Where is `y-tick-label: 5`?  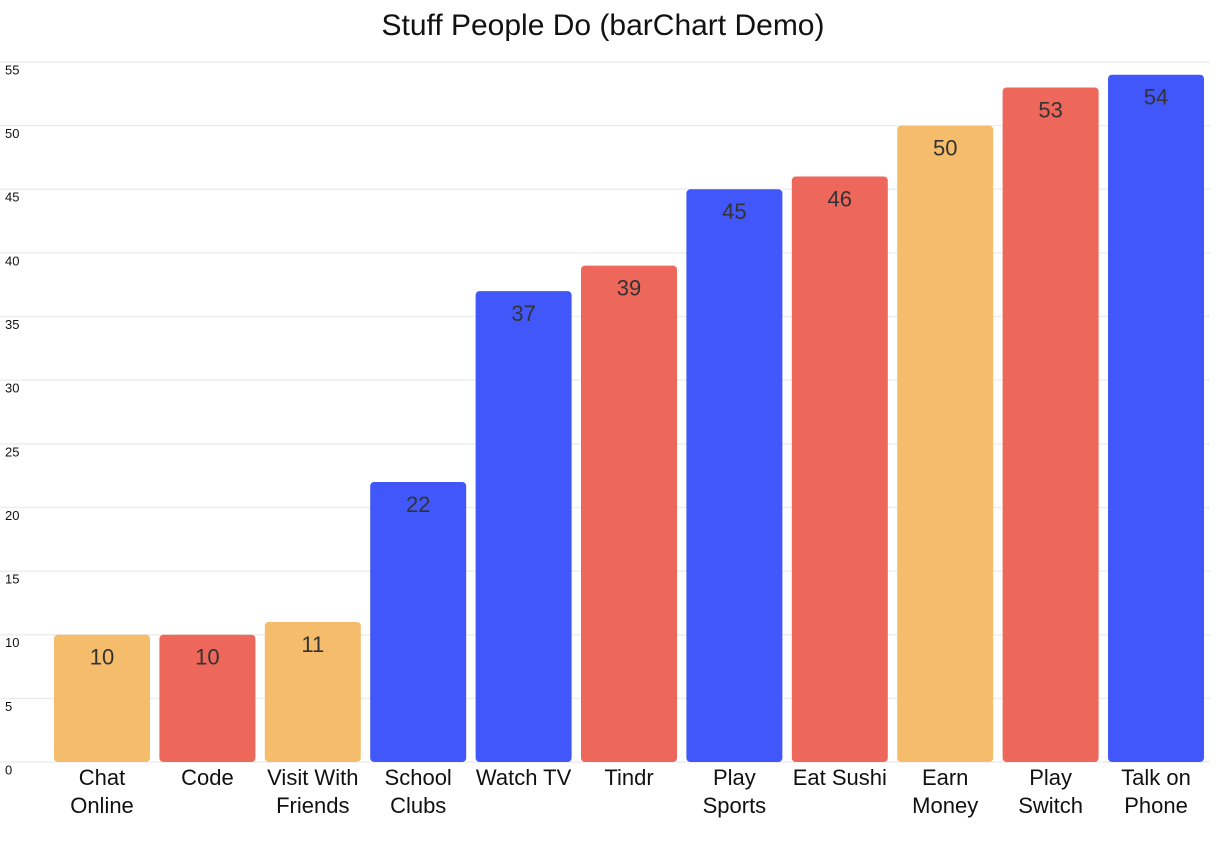 y-tick-label: 5 is located at coordinates (8, 706).